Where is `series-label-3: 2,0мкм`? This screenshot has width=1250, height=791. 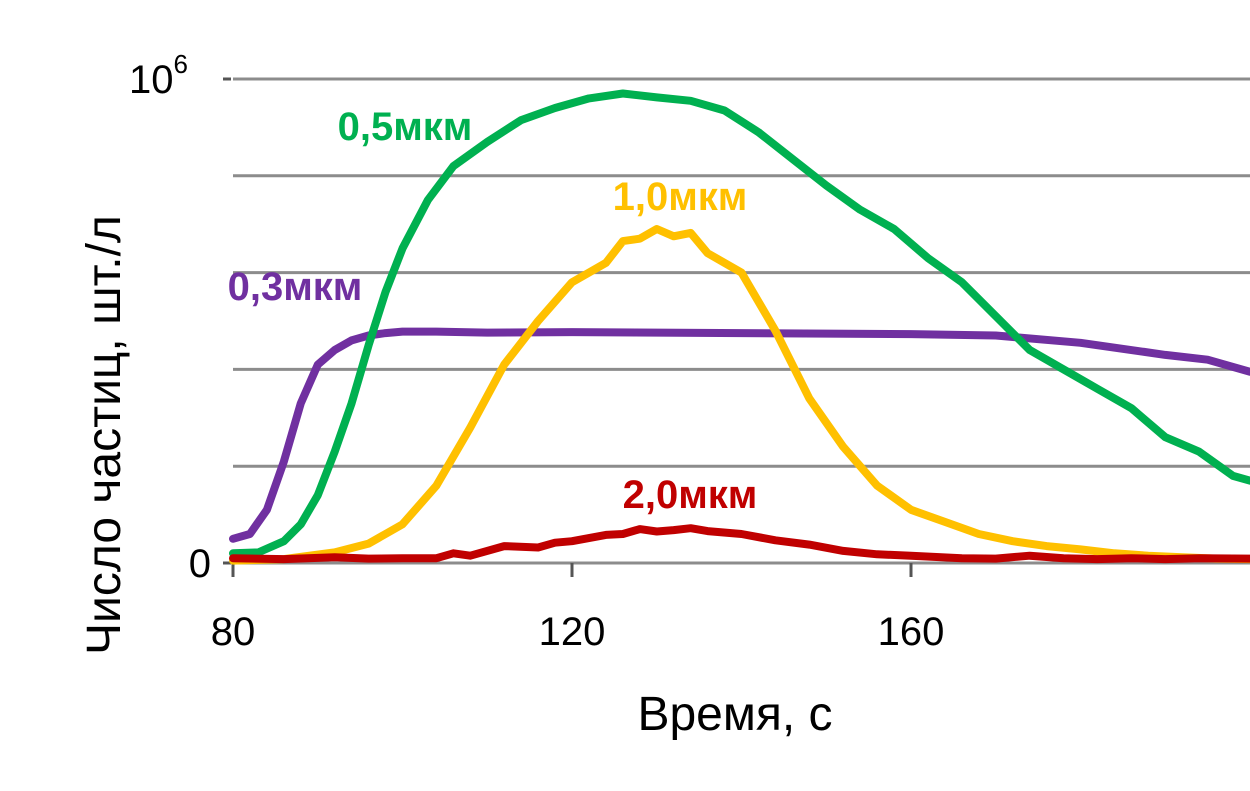
series-label-3: 2,0мкм is located at coordinates (690, 495).